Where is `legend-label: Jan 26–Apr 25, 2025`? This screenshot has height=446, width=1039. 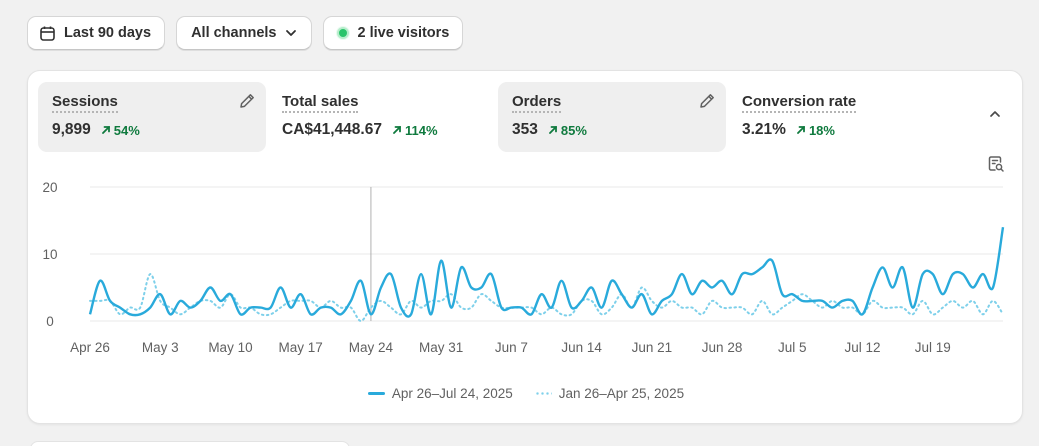 legend-label: Jan 26–Apr 25, 2025 is located at coordinates (621, 393).